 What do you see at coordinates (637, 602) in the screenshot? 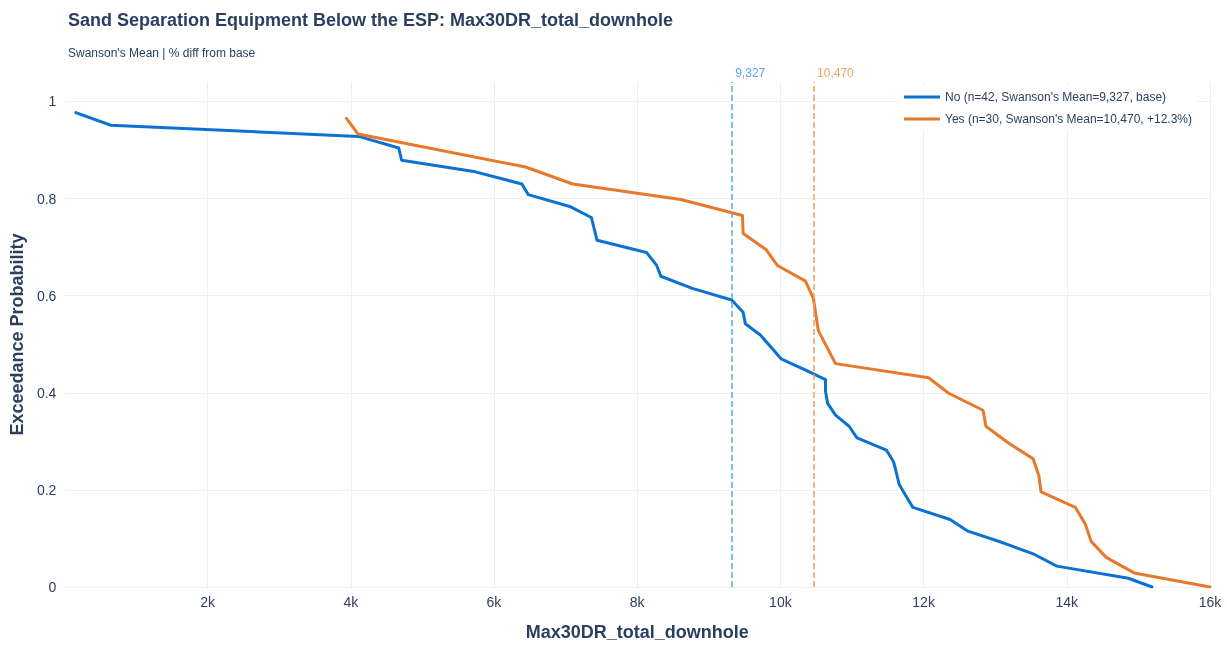
I see `x-tick-label: 8k` at bounding box center [637, 602].